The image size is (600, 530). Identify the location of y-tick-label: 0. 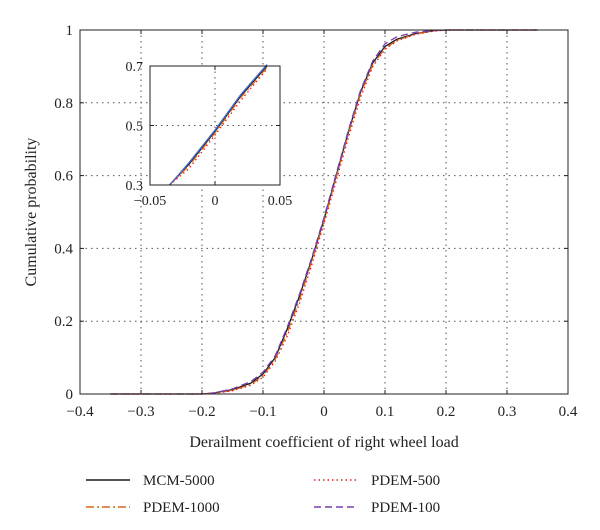
(70, 395).